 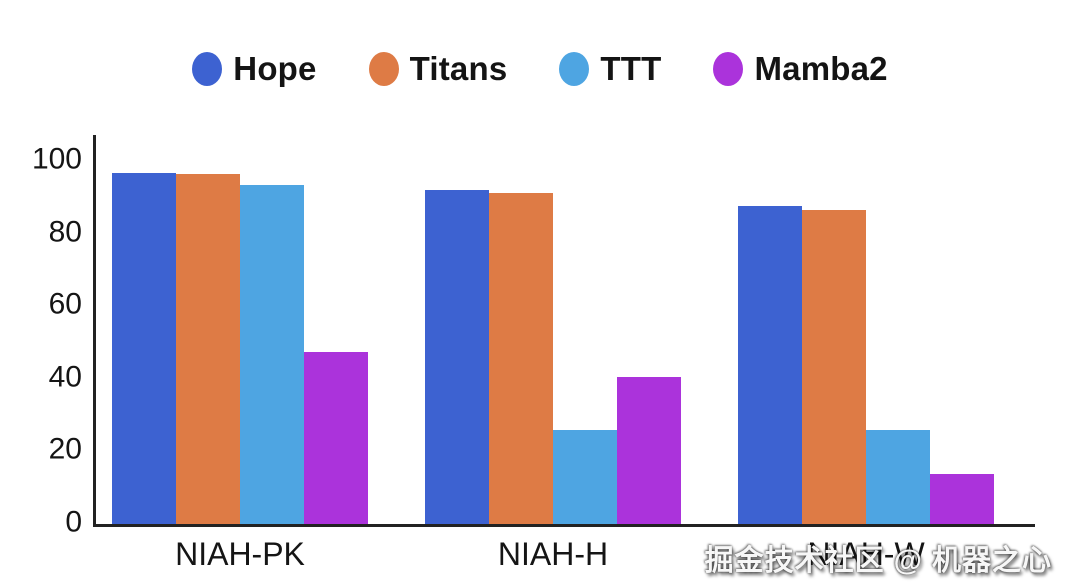 I want to click on legend-item-titans: Titans, so click(x=438, y=69).